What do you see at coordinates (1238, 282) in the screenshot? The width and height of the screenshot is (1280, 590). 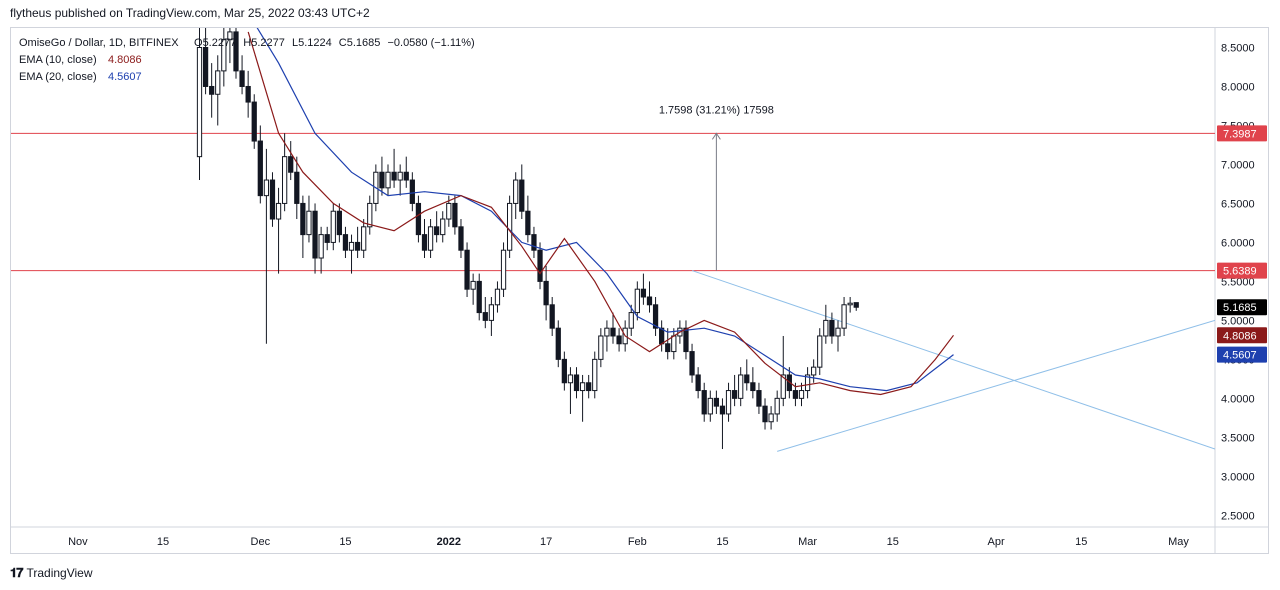 I see `price-tick-label: 5.5000` at bounding box center [1238, 282].